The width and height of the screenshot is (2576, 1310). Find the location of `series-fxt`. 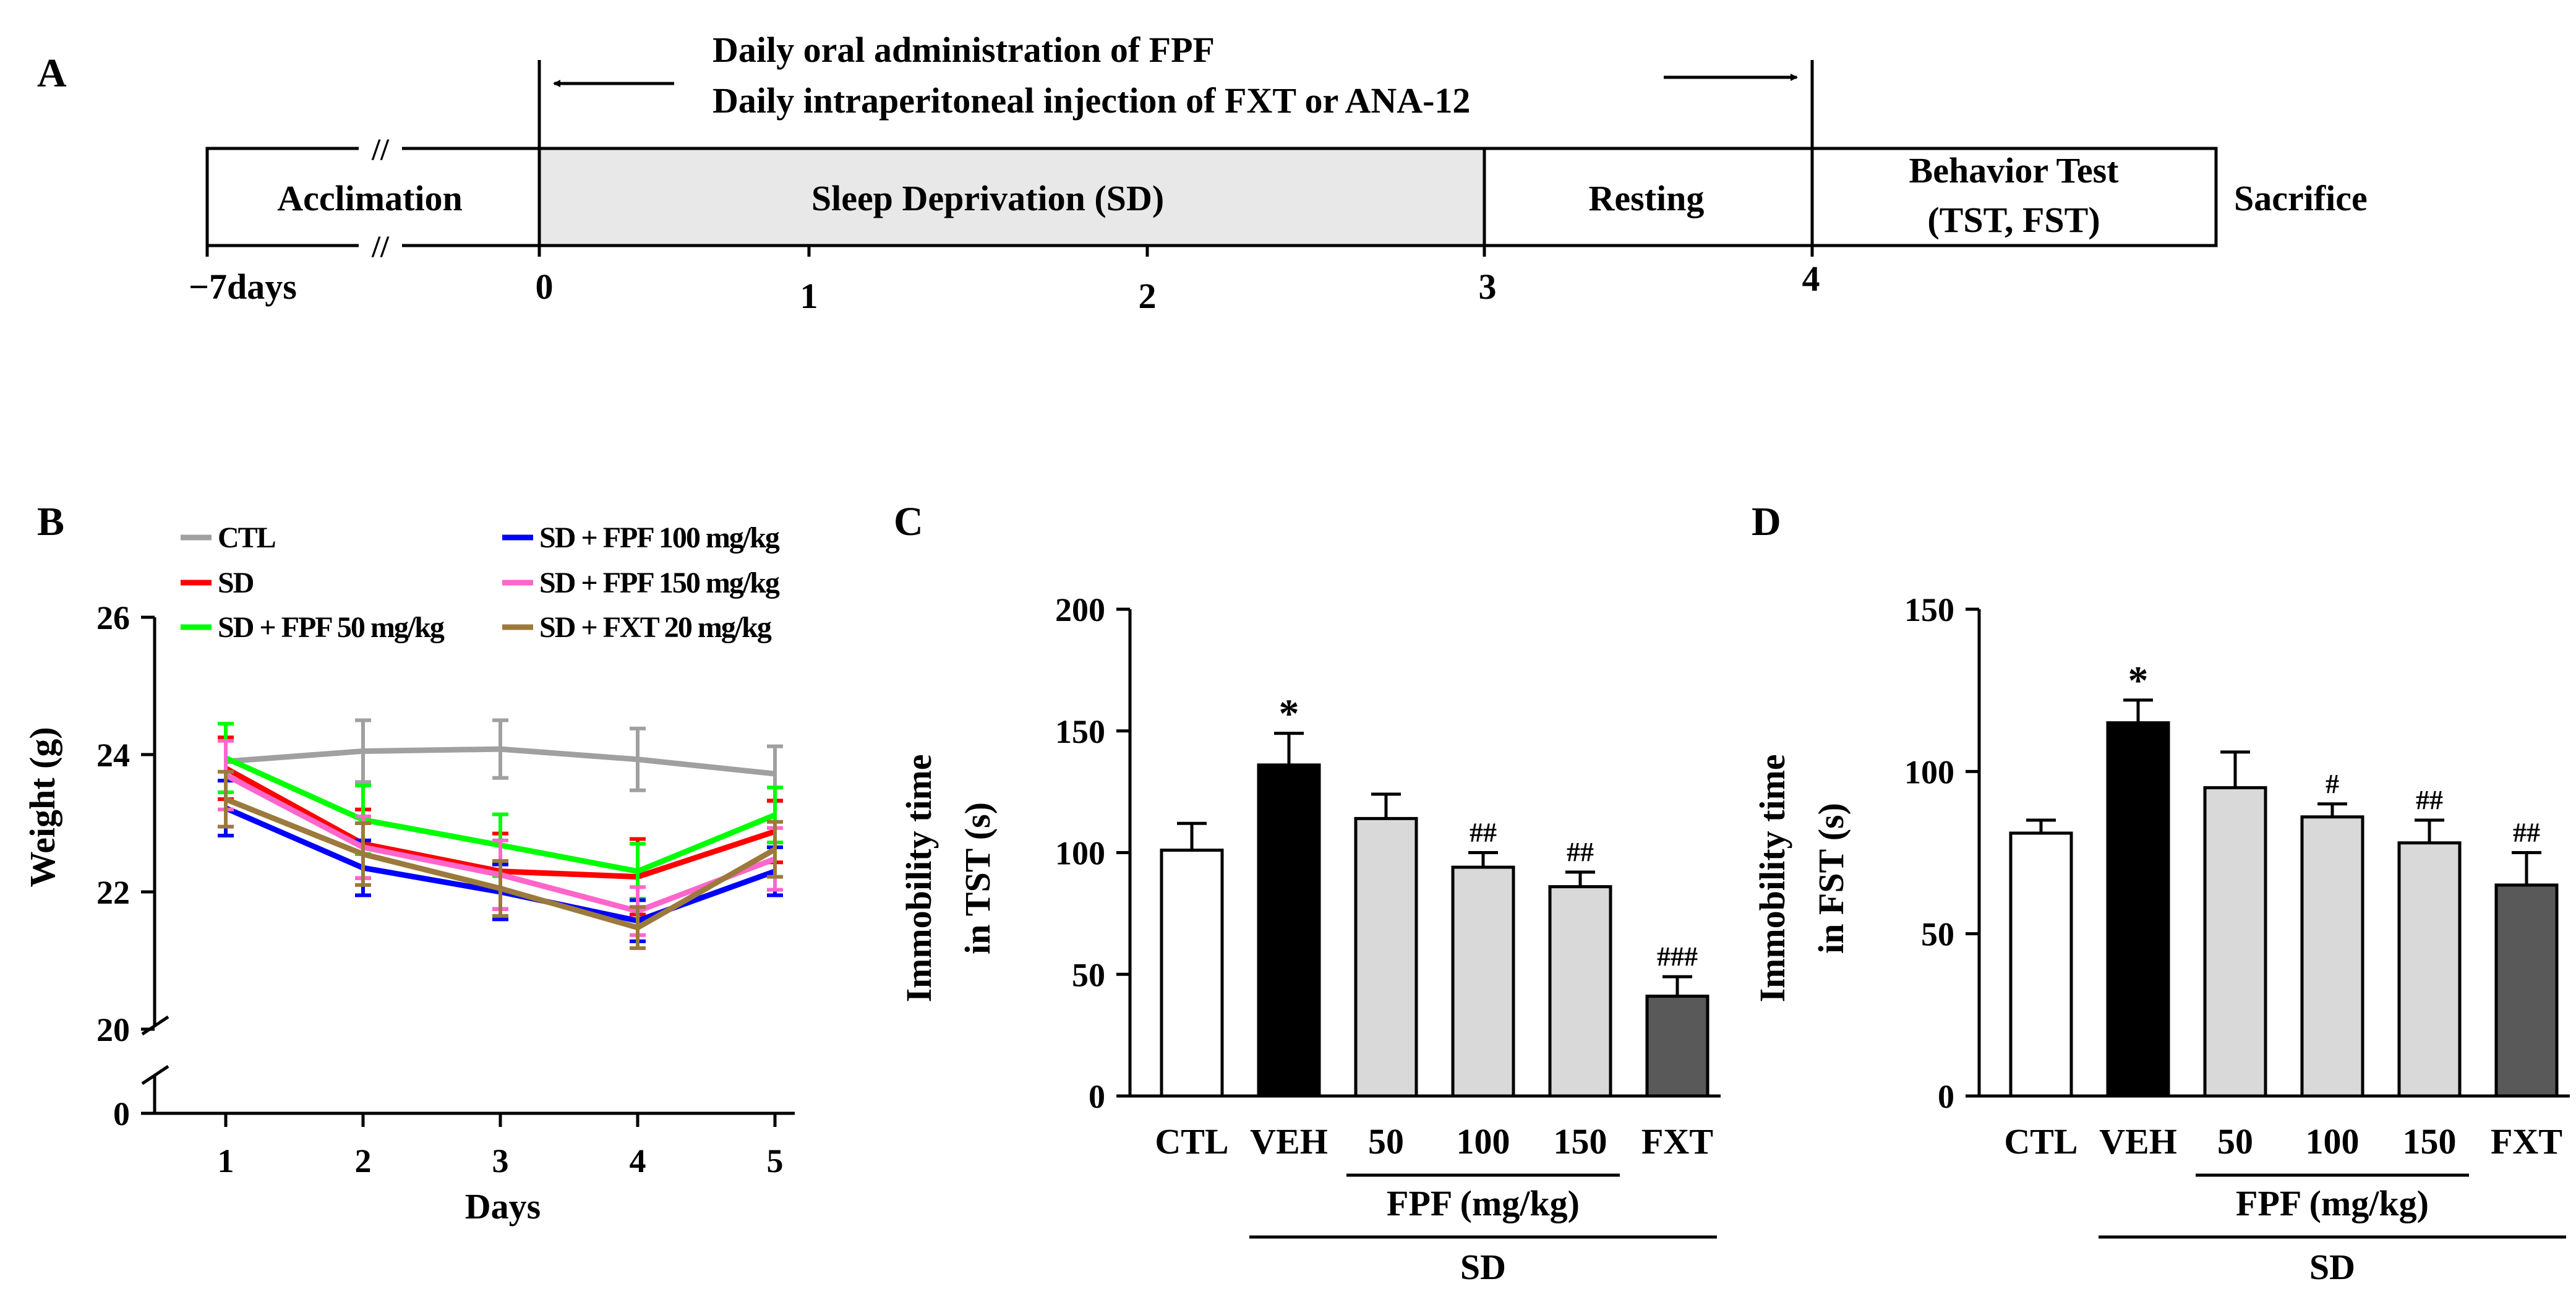

series-fxt is located at coordinates (500, 860).